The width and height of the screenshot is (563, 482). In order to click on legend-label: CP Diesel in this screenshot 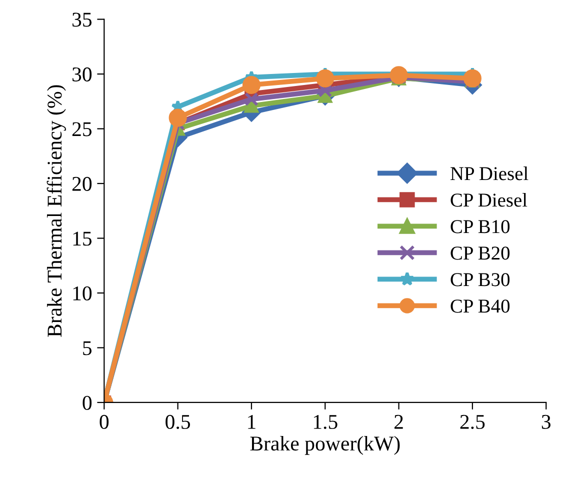, I will do `click(489, 200)`.